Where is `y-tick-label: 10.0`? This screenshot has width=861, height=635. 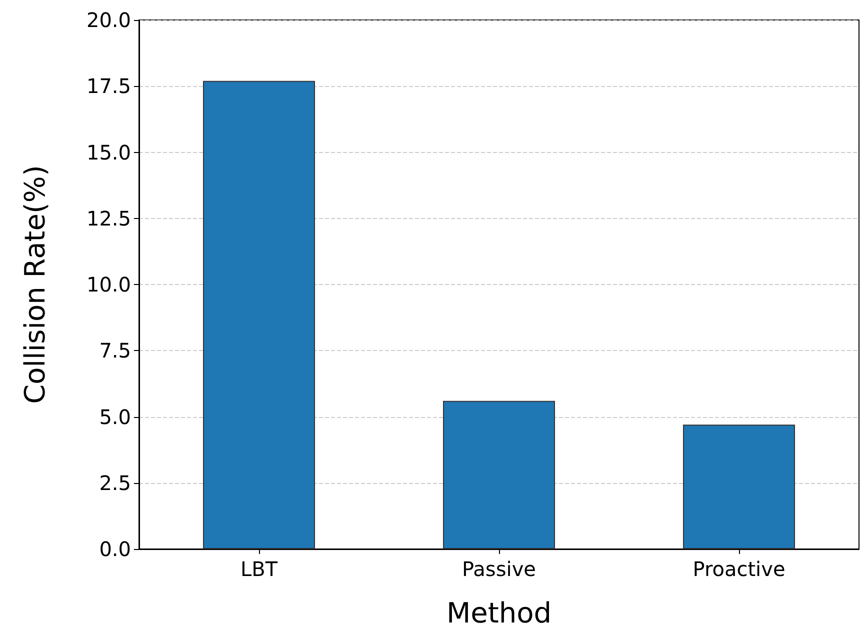 y-tick-label: 10.0 is located at coordinates (108, 284).